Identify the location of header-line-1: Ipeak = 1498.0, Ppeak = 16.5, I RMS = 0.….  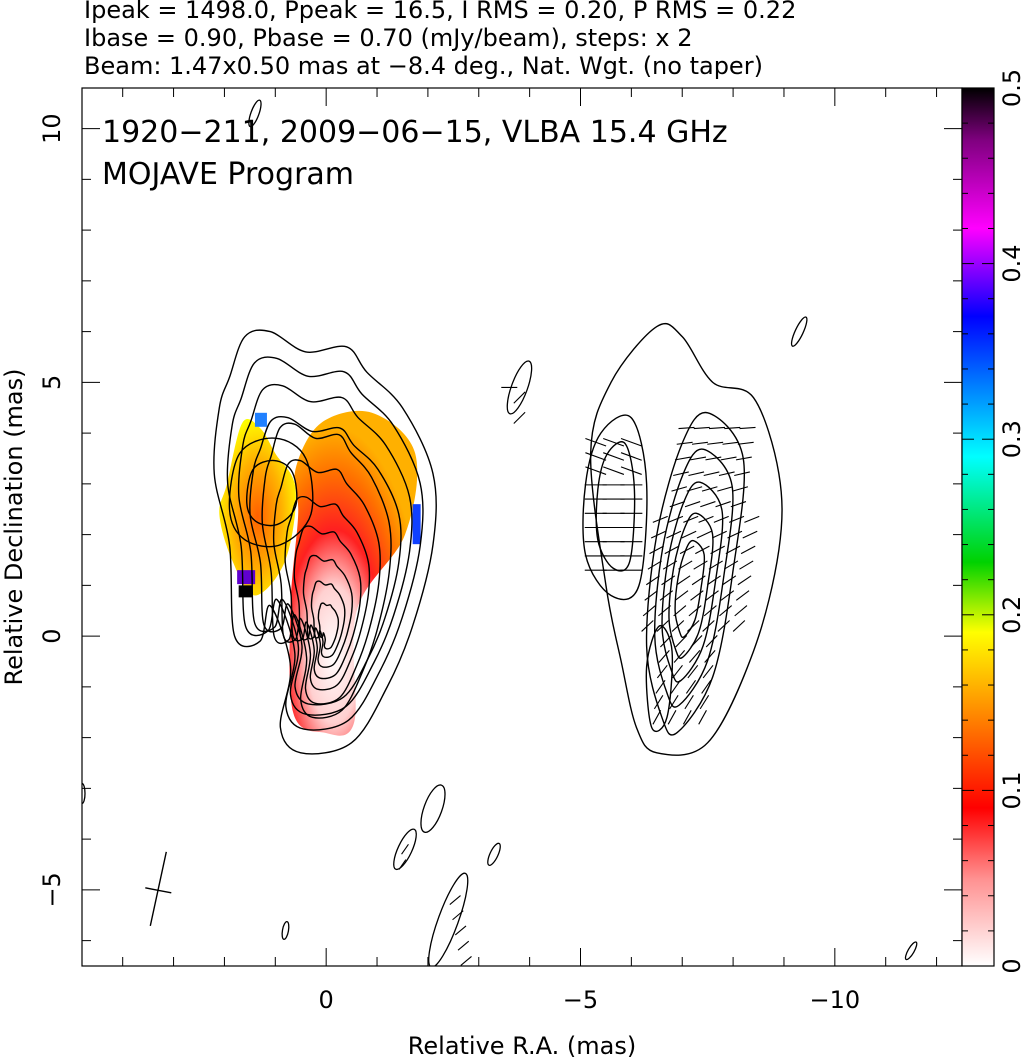
(440, 12).